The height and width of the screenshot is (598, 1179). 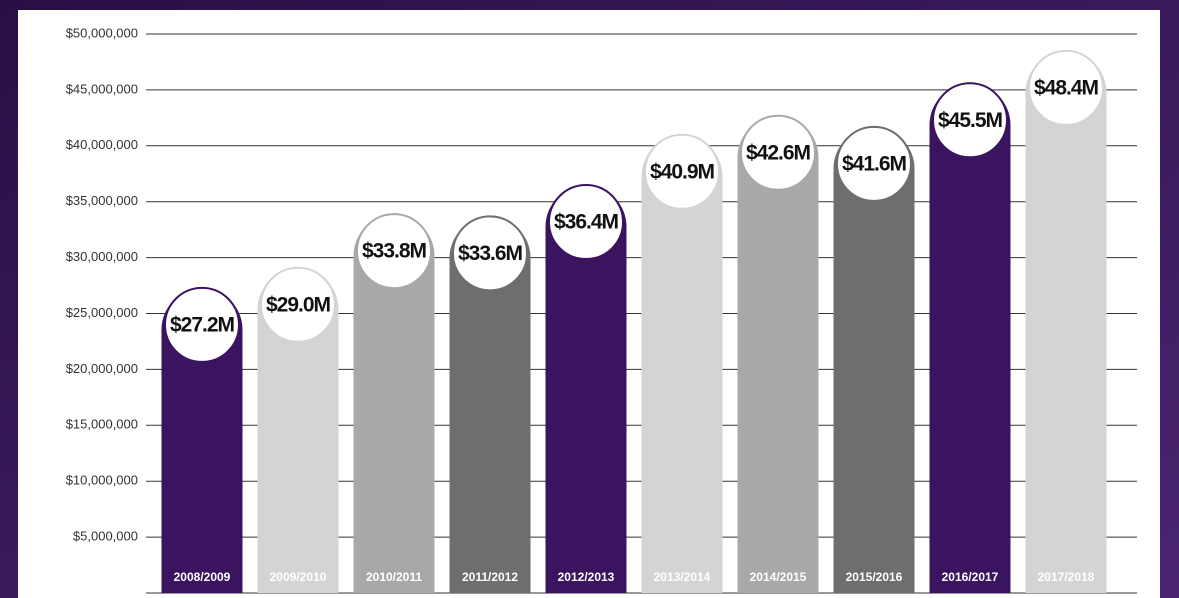 I want to click on x-tick-label: 2012/2013, so click(x=586, y=577).